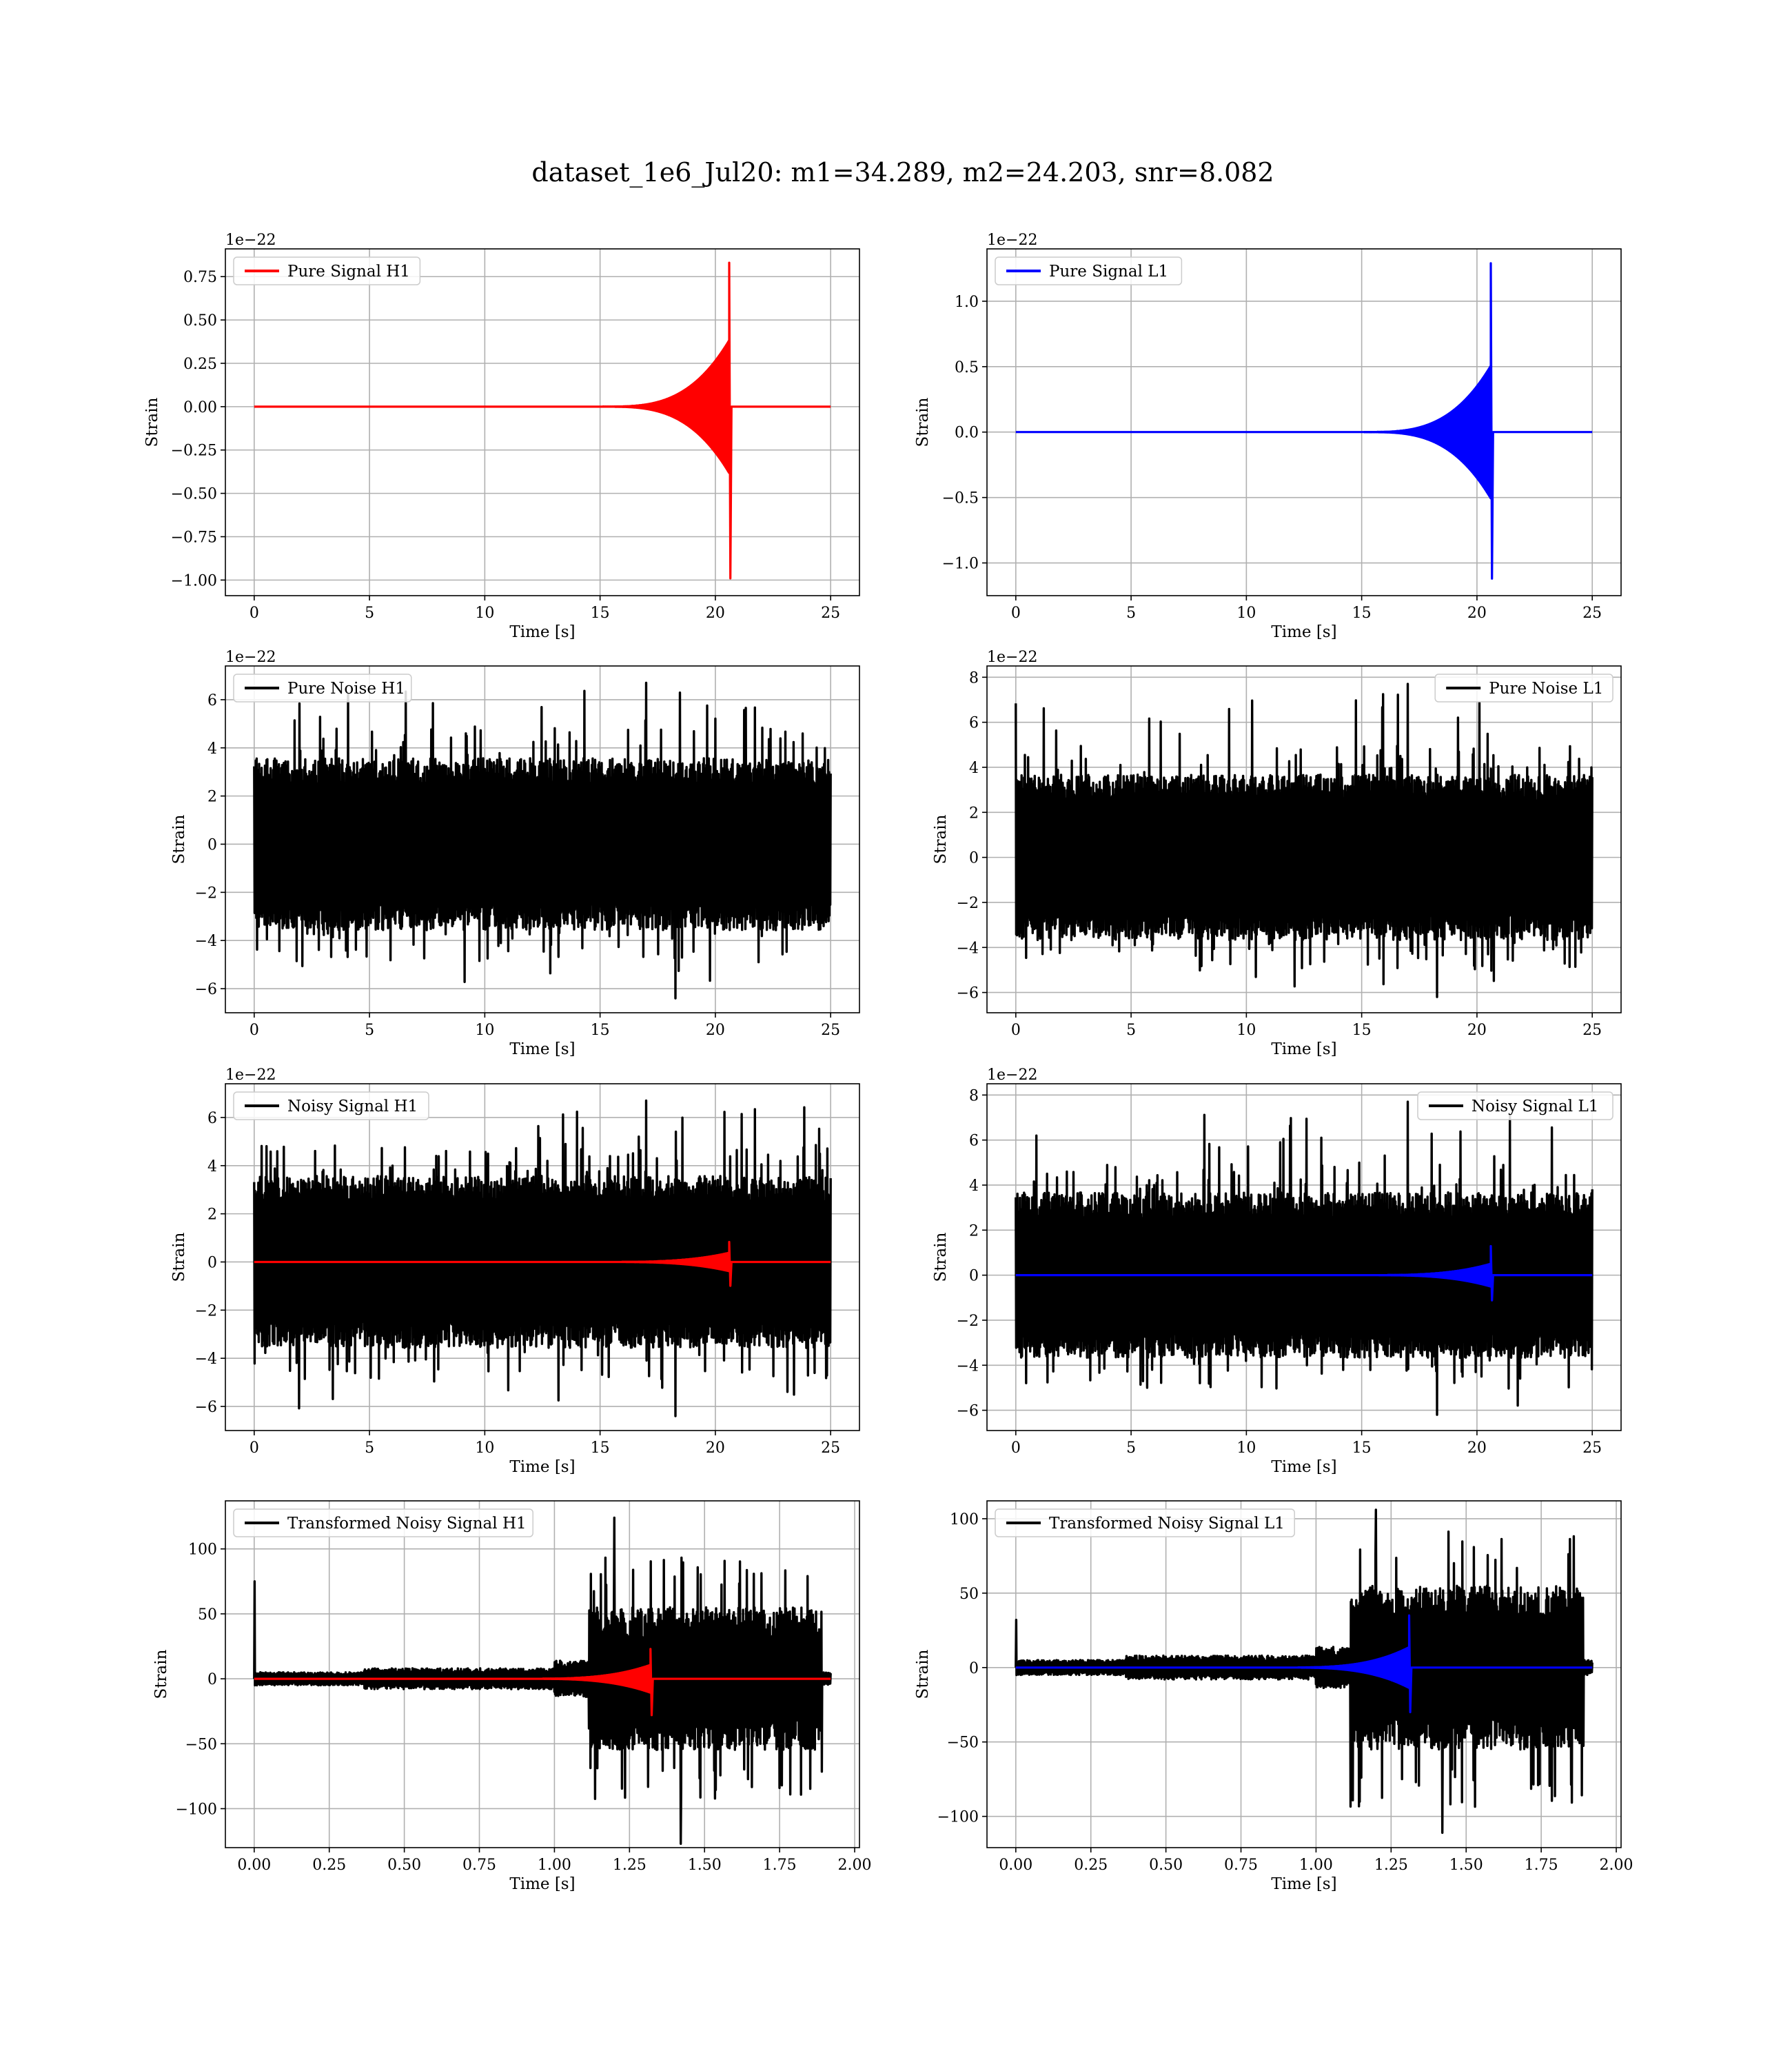 The image size is (1792, 2071). Describe the element at coordinates (958, 1817) in the screenshot. I see `y-tick-label: −100` at that location.